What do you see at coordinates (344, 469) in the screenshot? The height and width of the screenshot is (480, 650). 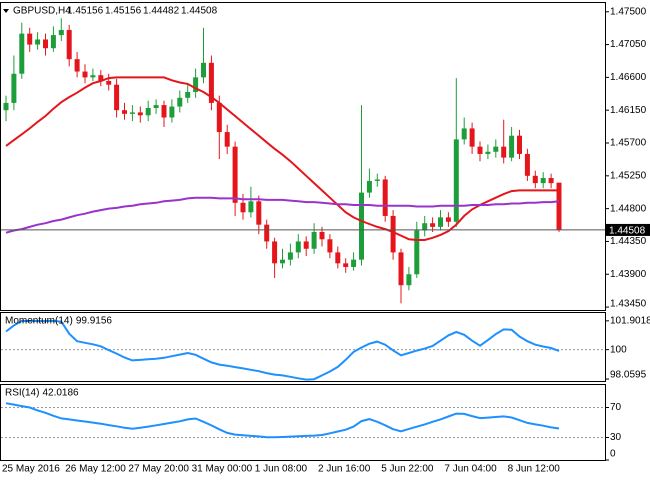 I see `x-tick-label: 2 Jun 16:00` at bounding box center [344, 469].